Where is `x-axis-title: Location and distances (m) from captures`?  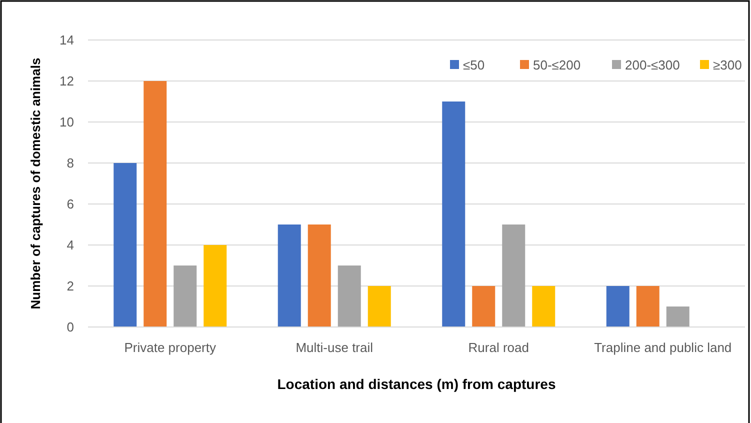 x-axis-title: Location and distances (m) from captures is located at coordinates (416, 384).